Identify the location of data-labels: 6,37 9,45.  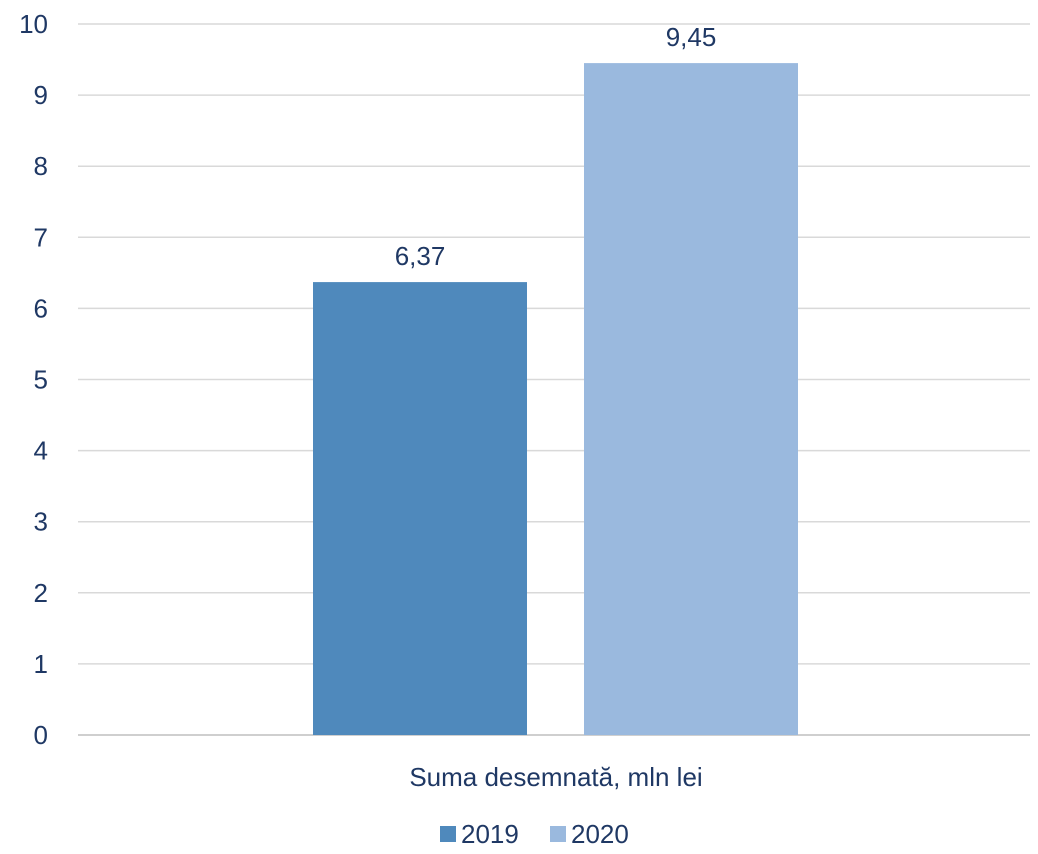
(556, 146).